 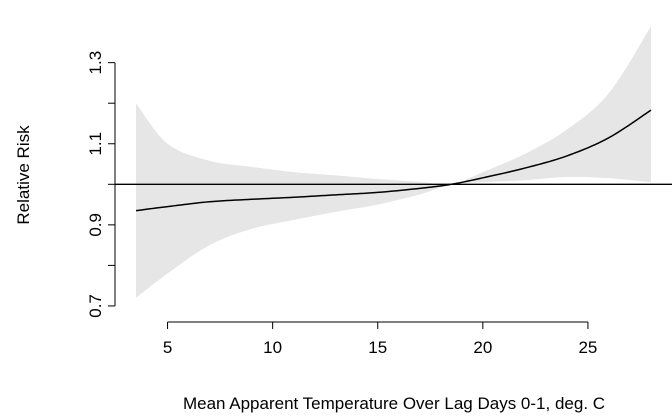 What do you see at coordinates (167, 347) in the screenshot?
I see `x-tick-label: 5` at bounding box center [167, 347].